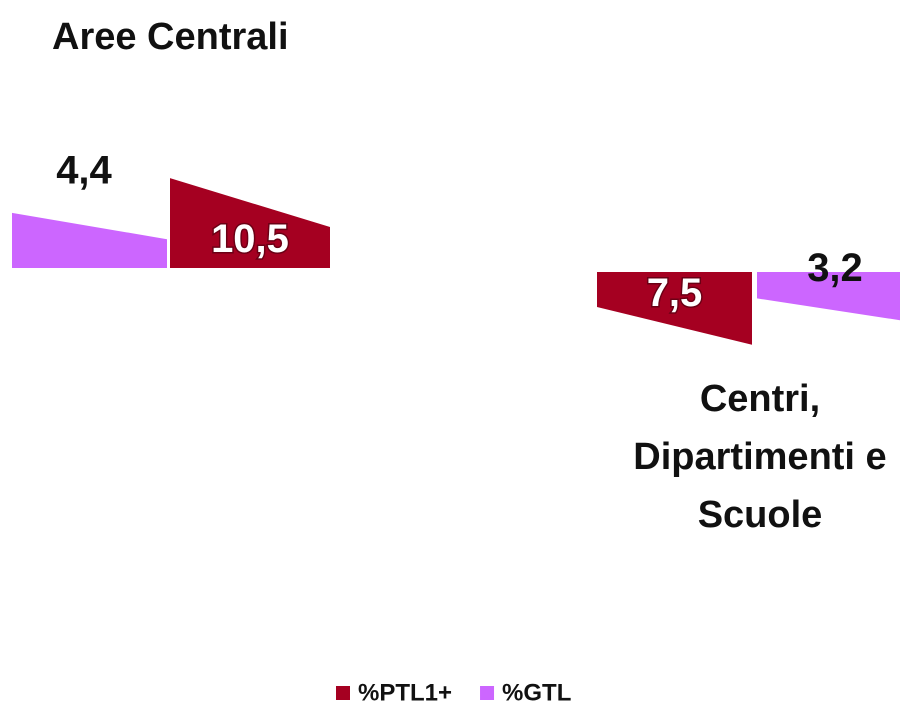  I want to click on value-label: 7,5, so click(675, 293).